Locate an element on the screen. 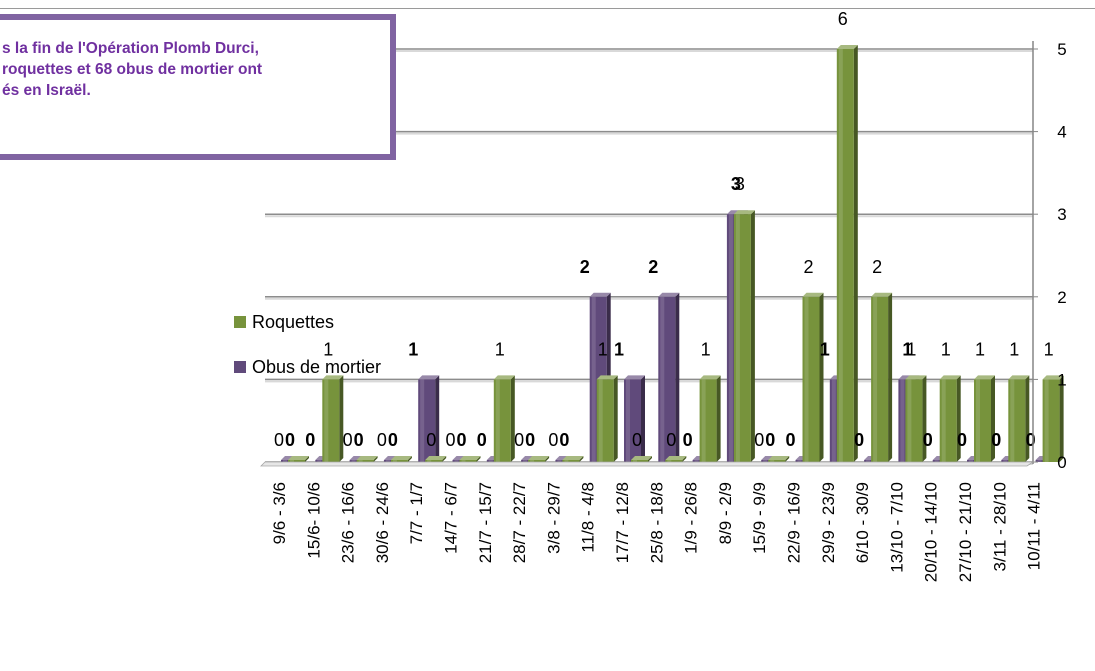  bar-roquettes-2-top is located at coordinates (367, 458).